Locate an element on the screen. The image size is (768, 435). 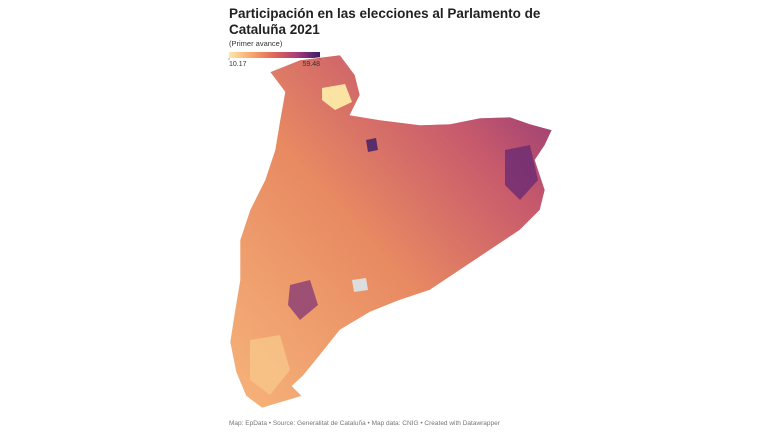
legend-gradient is located at coordinates (274, 55).